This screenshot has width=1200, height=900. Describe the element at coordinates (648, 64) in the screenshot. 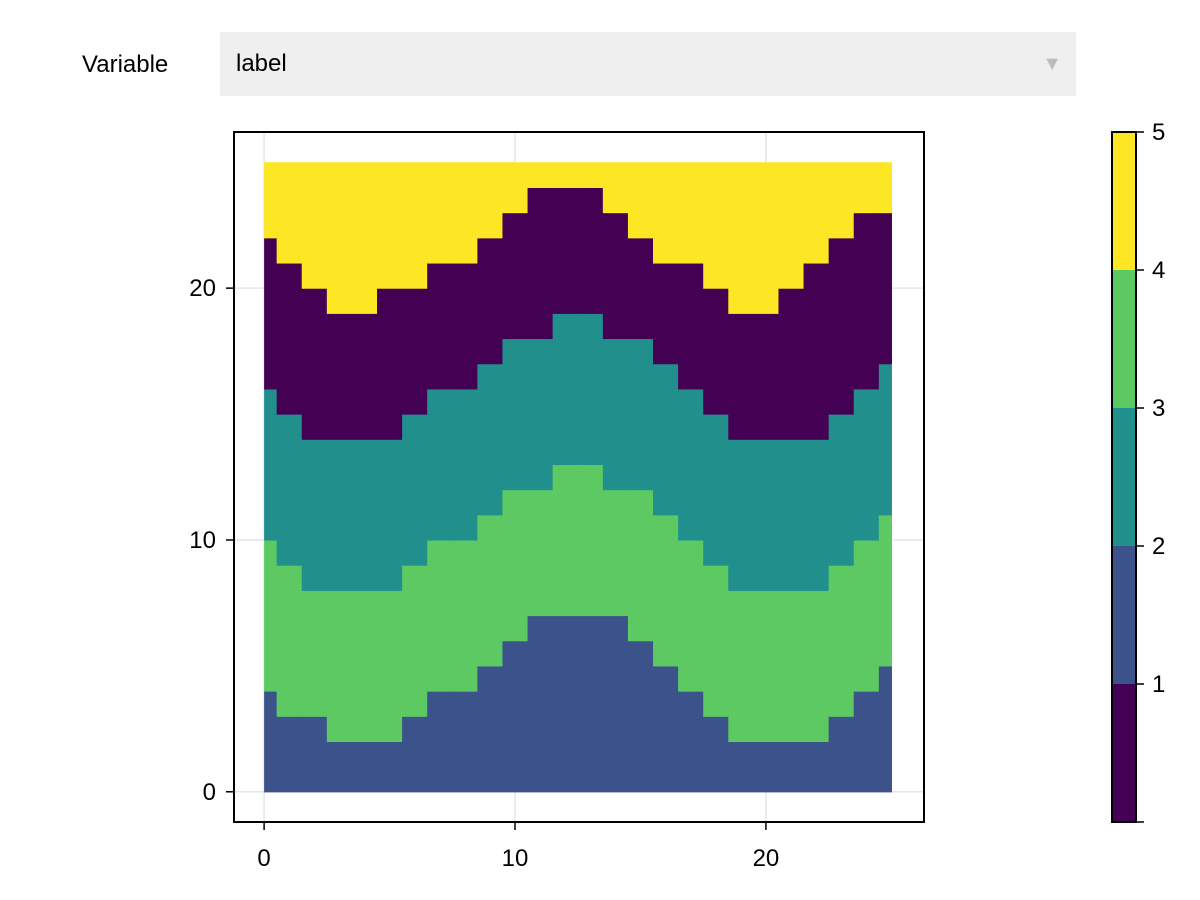

I see `variable-dropdown: label ▼` at that location.